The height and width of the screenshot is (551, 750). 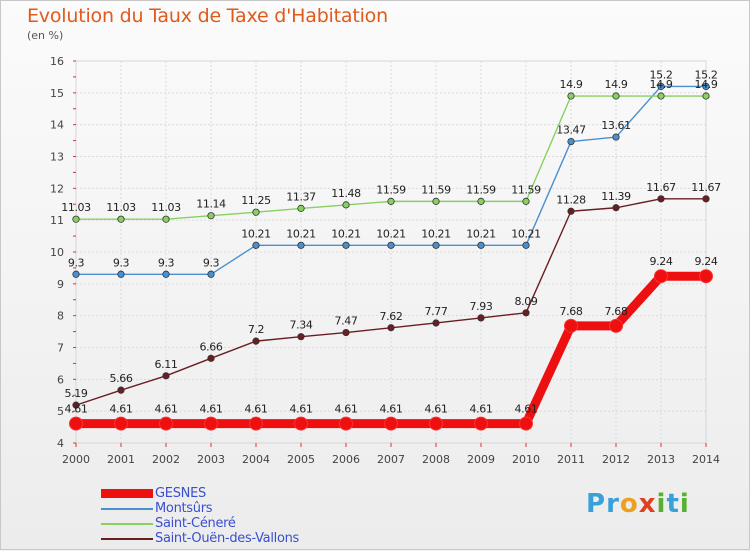 What do you see at coordinates (57, 157) in the screenshot?
I see `y-tick-label: 13` at bounding box center [57, 157].